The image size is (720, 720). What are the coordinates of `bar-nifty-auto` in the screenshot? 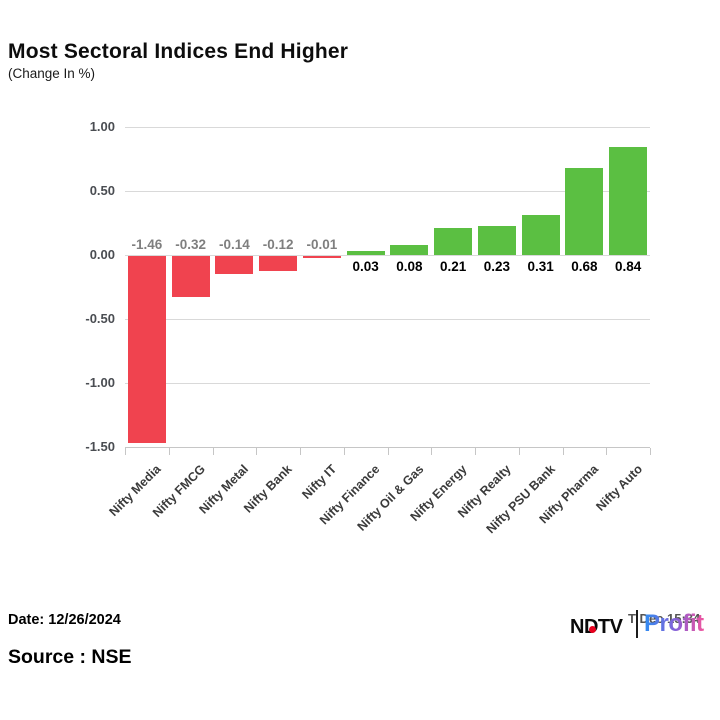 It's located at (628, 201).